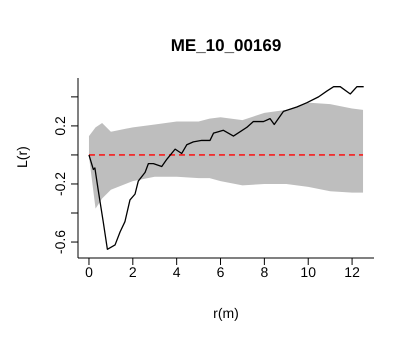 The image size is (415, 350). I want to click on y-tick-label: -0.2, so click(60, 184).